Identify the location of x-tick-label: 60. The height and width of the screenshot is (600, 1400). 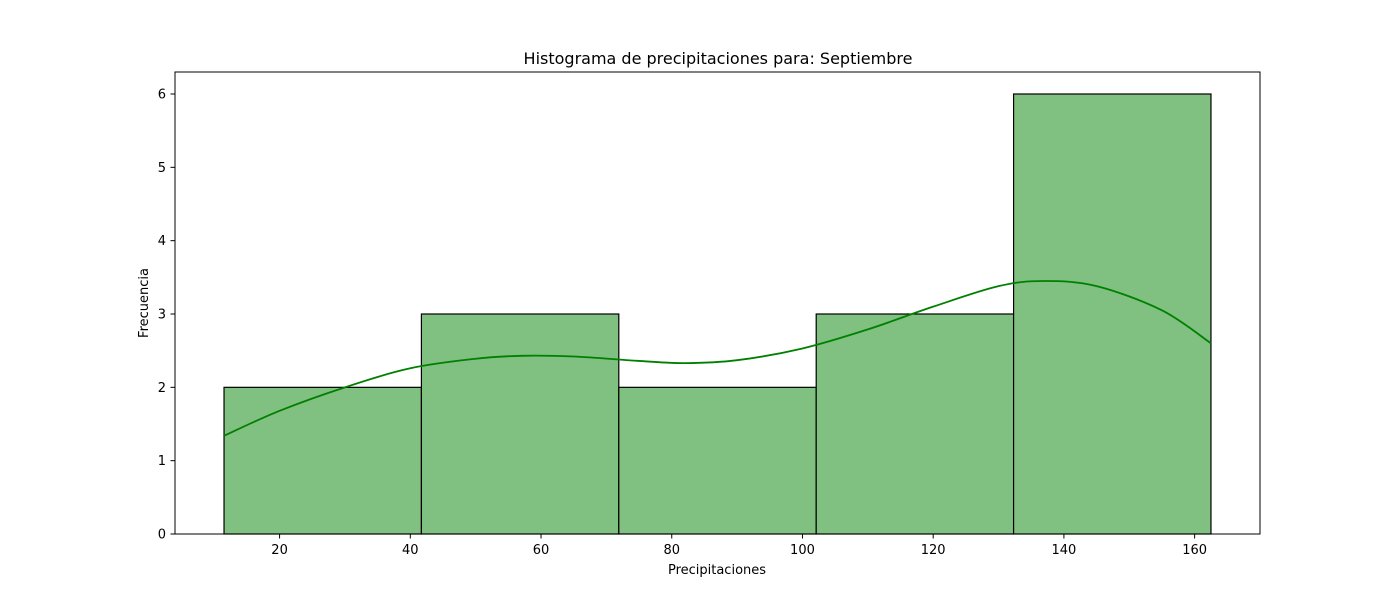
(541, 550).